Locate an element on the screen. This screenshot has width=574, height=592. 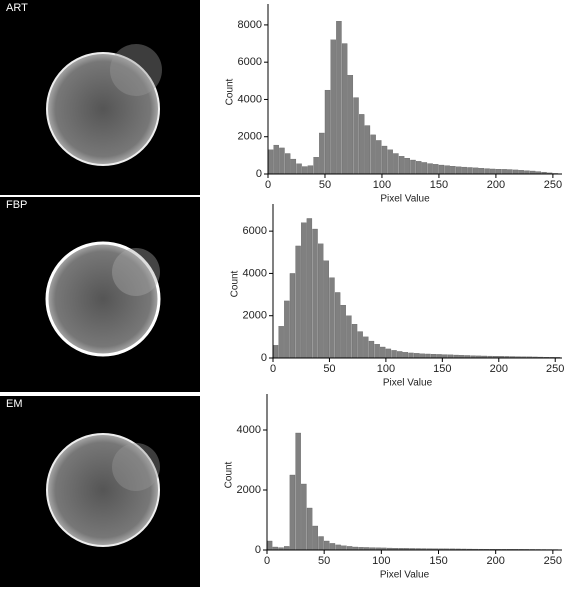
x-tick-label: 250 is located at coordinates (553, 561).